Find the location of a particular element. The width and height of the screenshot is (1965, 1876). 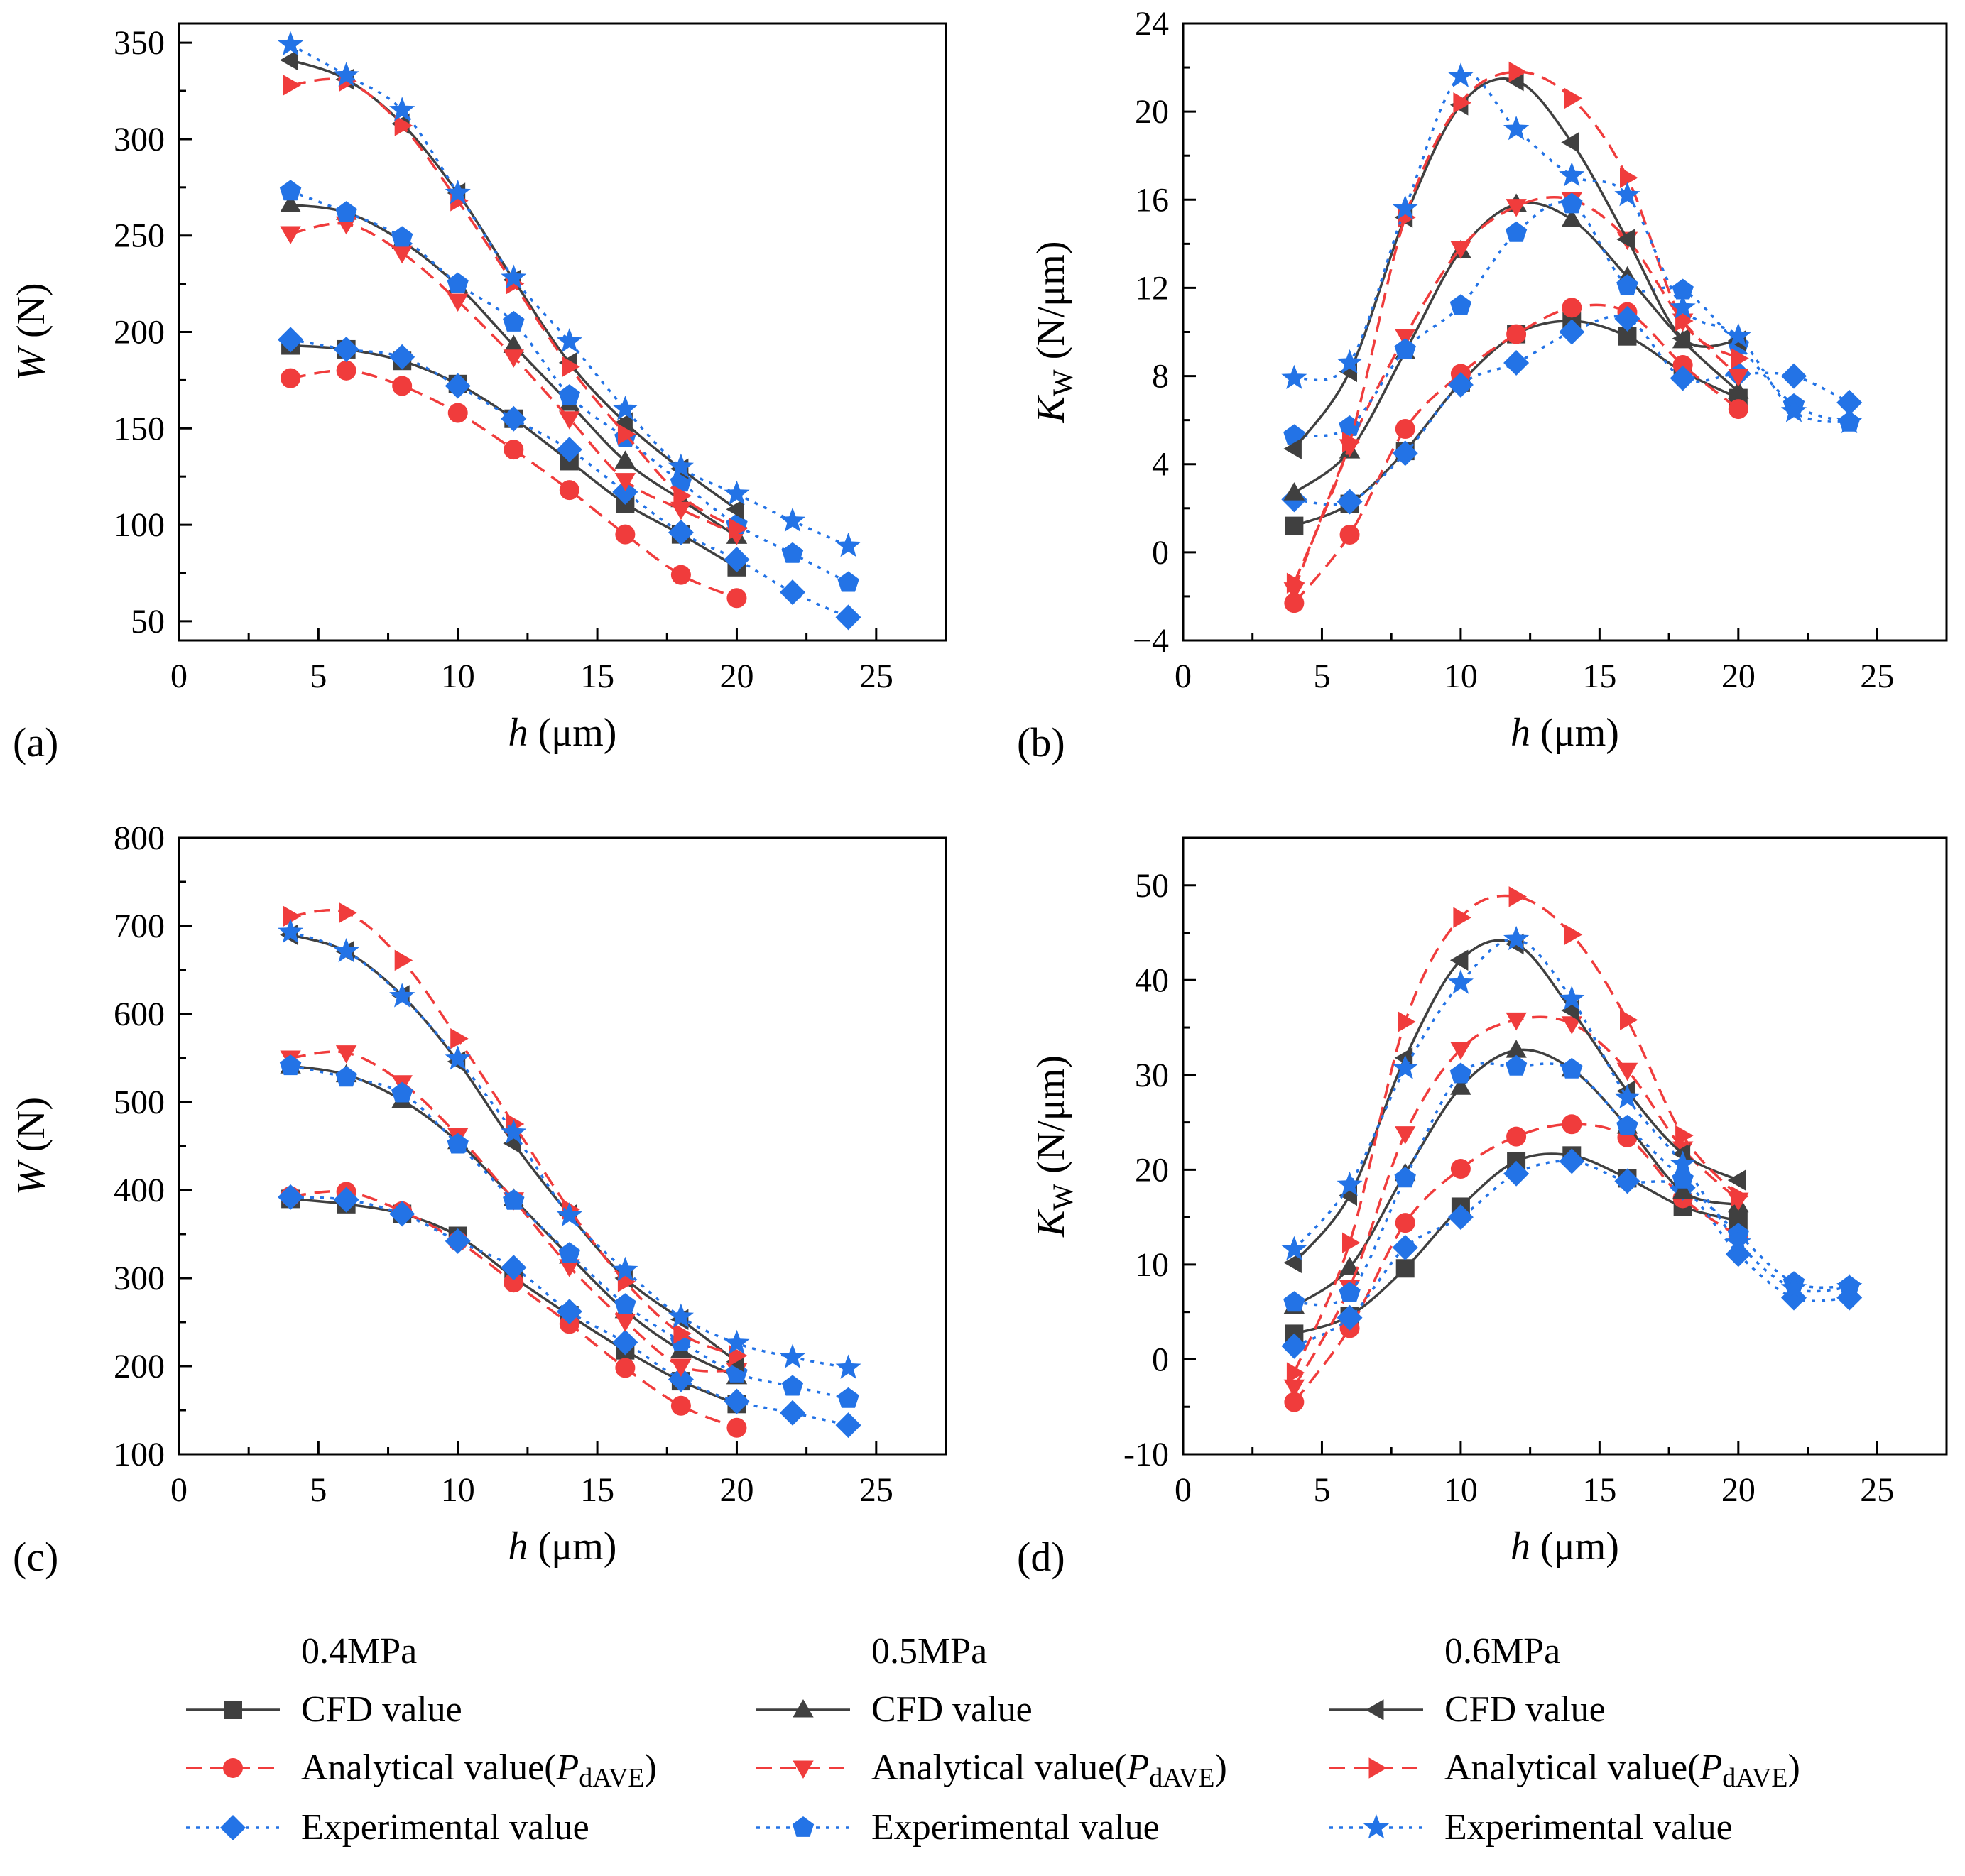

y-tick-label: -10 is located at coordinates (1146, 1454).